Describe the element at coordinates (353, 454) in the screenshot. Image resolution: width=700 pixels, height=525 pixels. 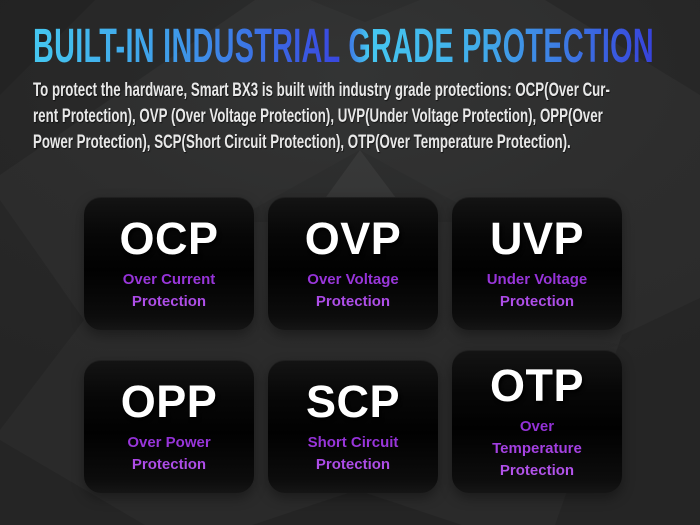
I see `card-name: Short Circuit Protection` at that location.